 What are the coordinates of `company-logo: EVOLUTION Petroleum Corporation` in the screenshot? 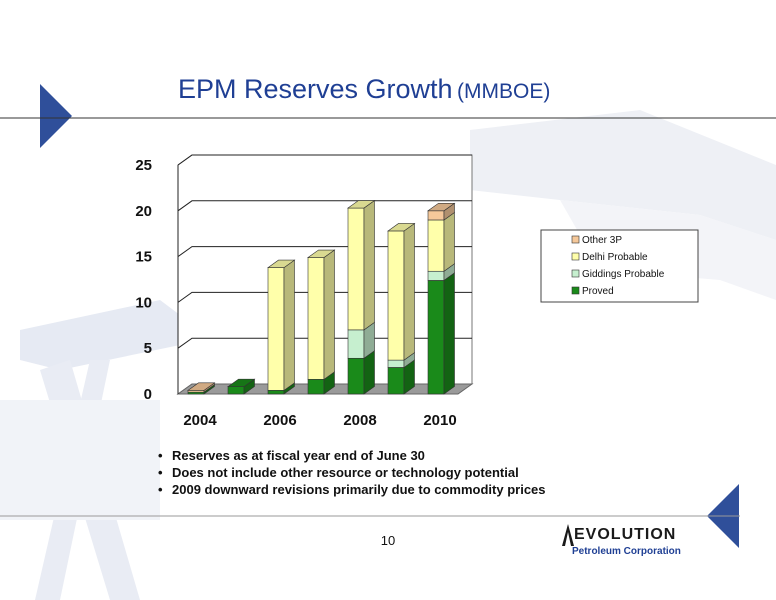 It's located at (625, 542).